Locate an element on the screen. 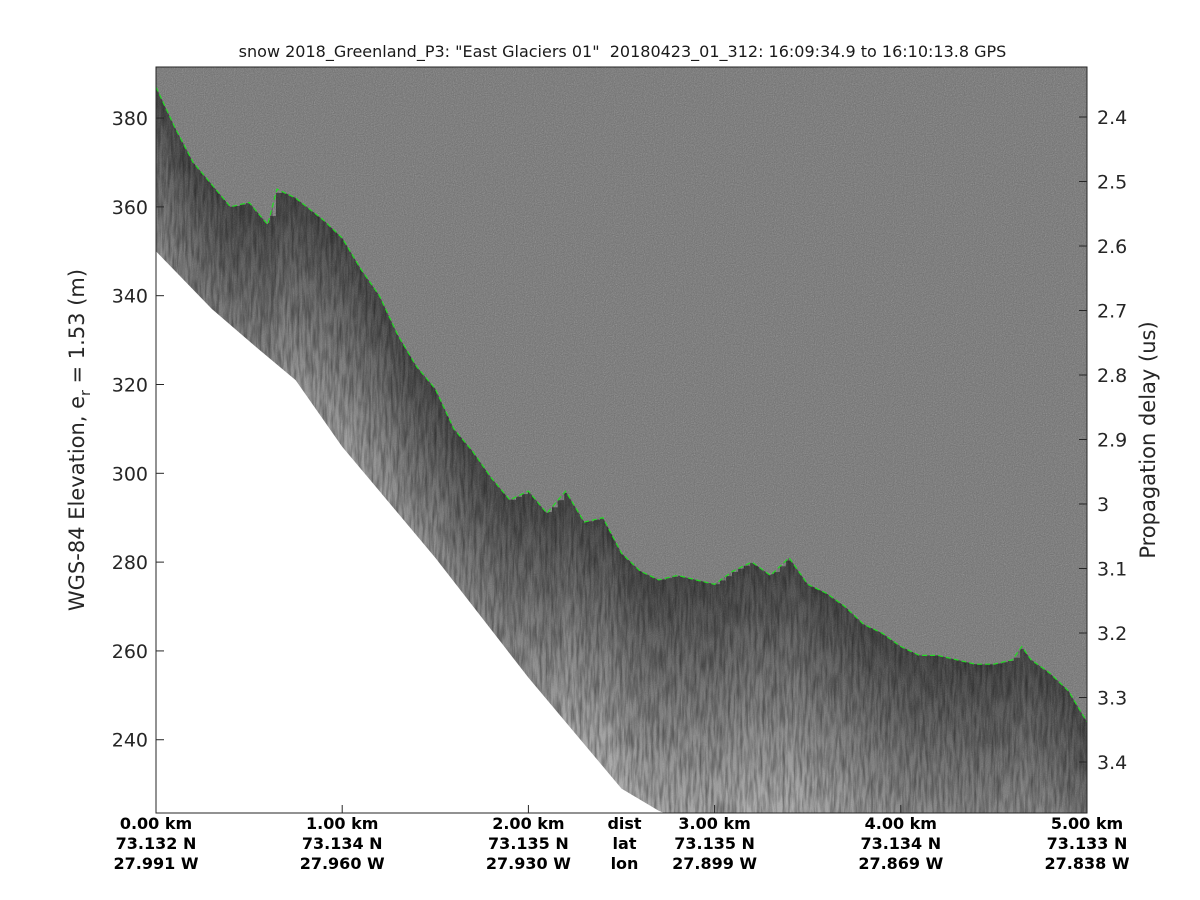  left-tick-label: 380 is located at coordinates (130, 119).